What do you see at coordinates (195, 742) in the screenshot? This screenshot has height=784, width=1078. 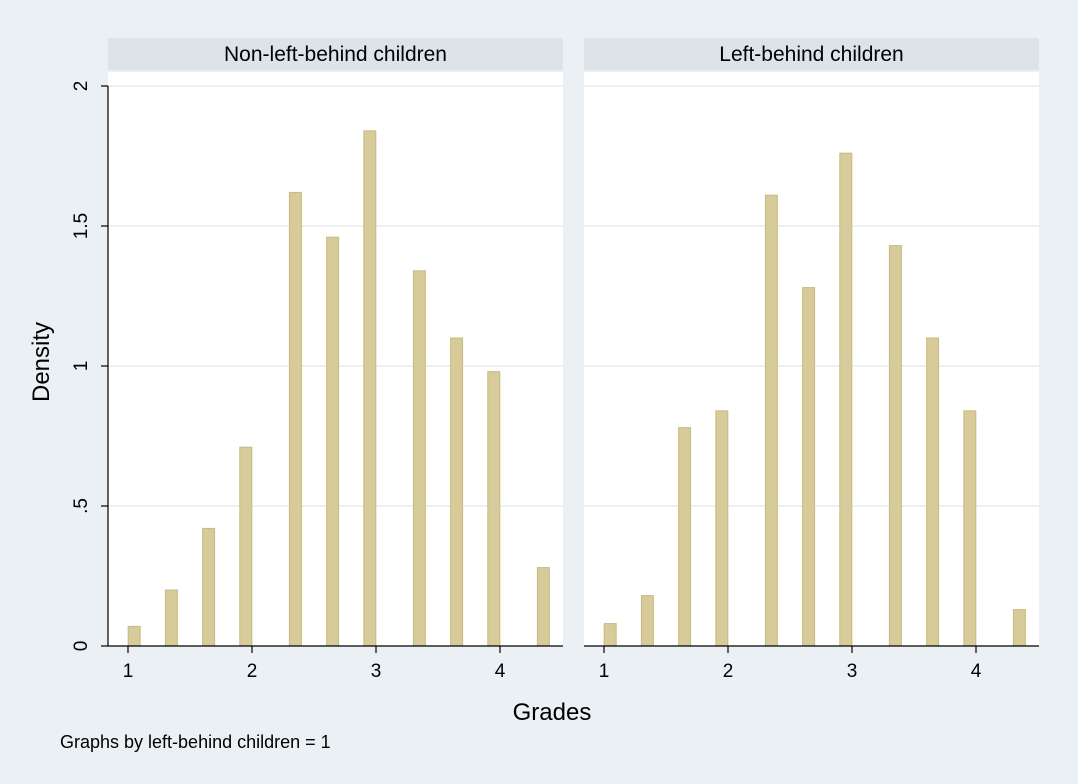 I see `graphs-by-note: Graphs by left-behind children = 1` at bounding box center [195, 742].